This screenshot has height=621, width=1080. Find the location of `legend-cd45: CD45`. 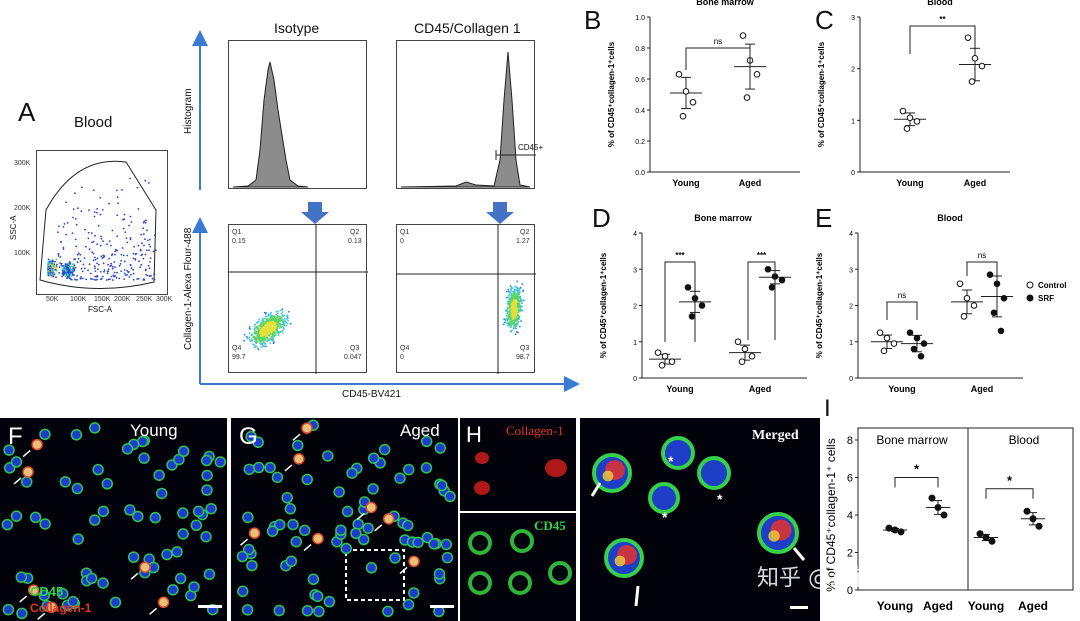

legend-cd45: CD45 is located at coordinates (47, 591).